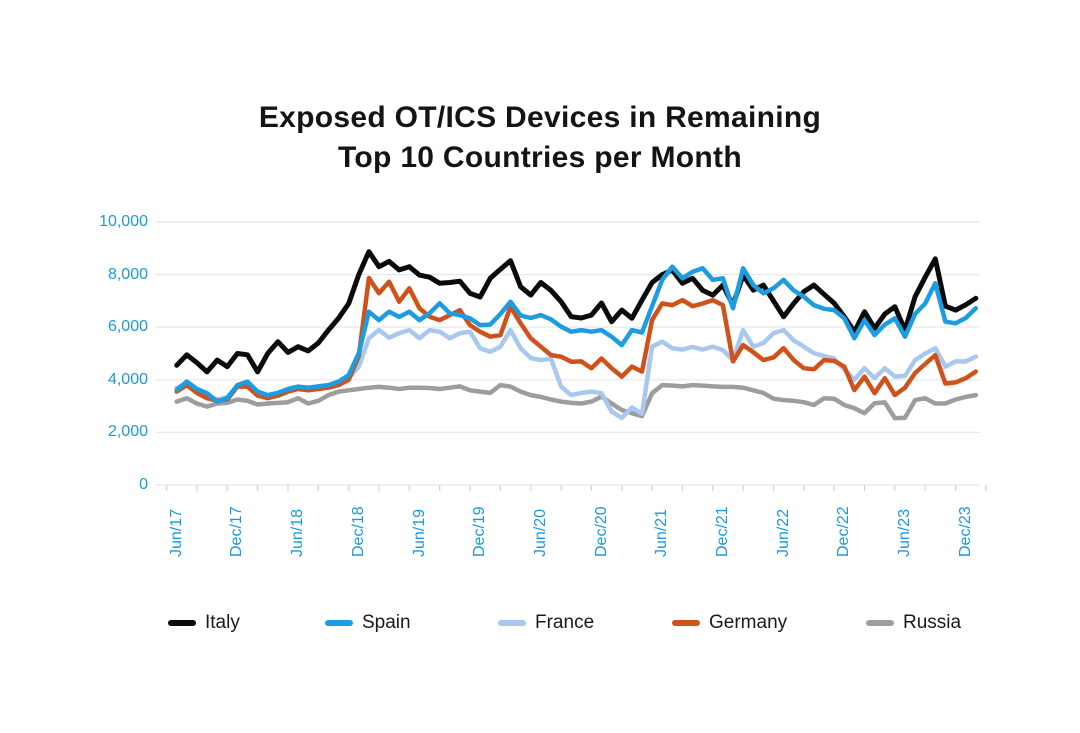  What do you see at coordinates (176, 532) in the screenshot?
I see `x-axis-tick-label: Jun/17` at bounding box center [176, 532].